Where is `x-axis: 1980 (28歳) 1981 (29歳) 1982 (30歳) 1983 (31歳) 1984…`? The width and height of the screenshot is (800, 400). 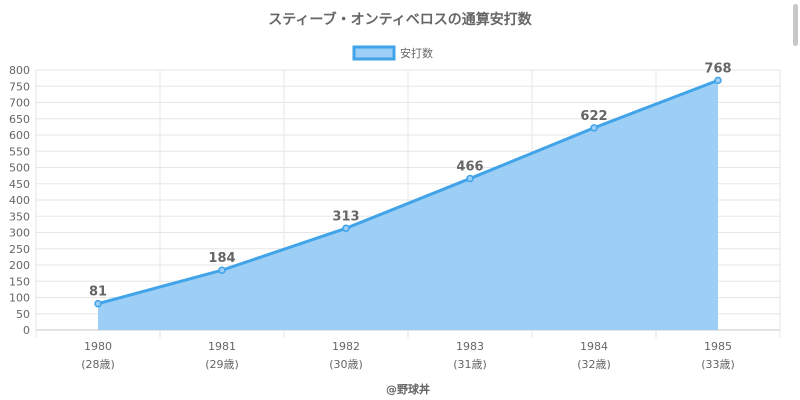
x-axis: 1980 (28歳) 1981 (29歳) 1982 (30歳) 1983 (31歳) 1984… is located at coordinates (408, 355).